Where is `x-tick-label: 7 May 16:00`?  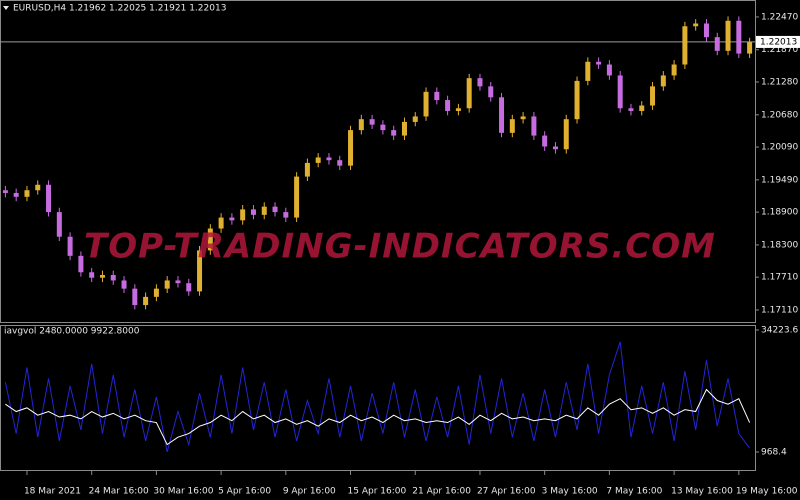
x-tick-label: 7 May 16:00 is located at coordinates (634, 492).